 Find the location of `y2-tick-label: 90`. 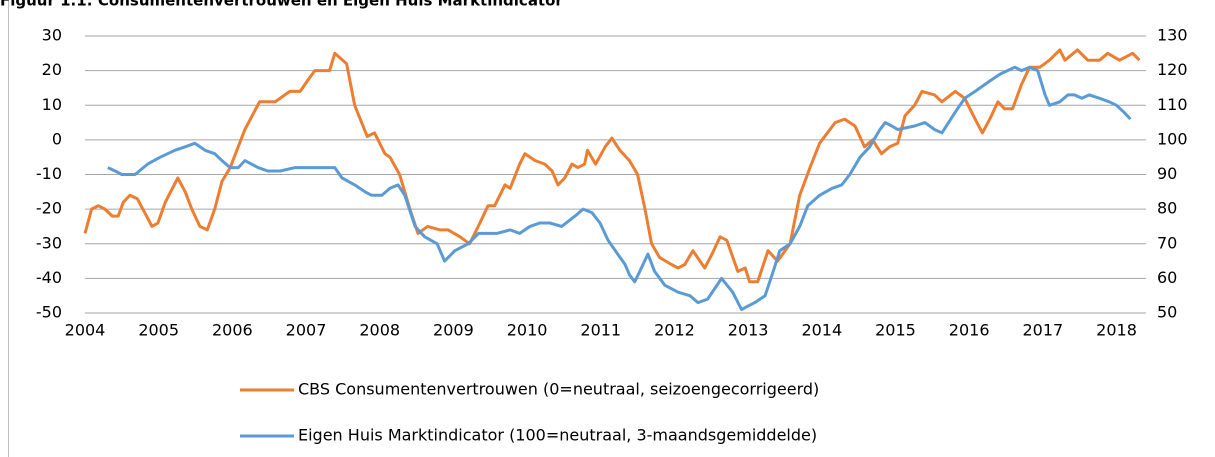

y2-tick-label: 90 is located at coordinates (1167, 173).